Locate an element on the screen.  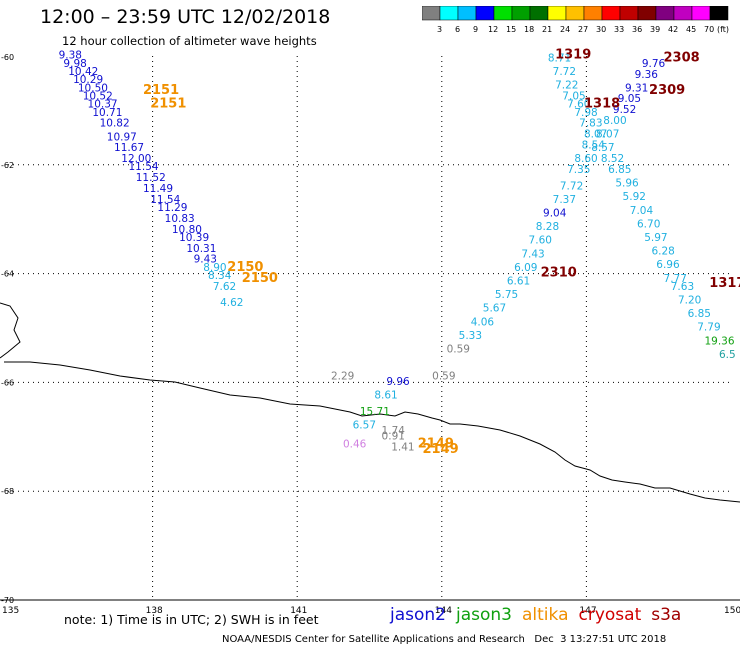
wave-height-label: 7.22 is located at coordinates (566, 86).